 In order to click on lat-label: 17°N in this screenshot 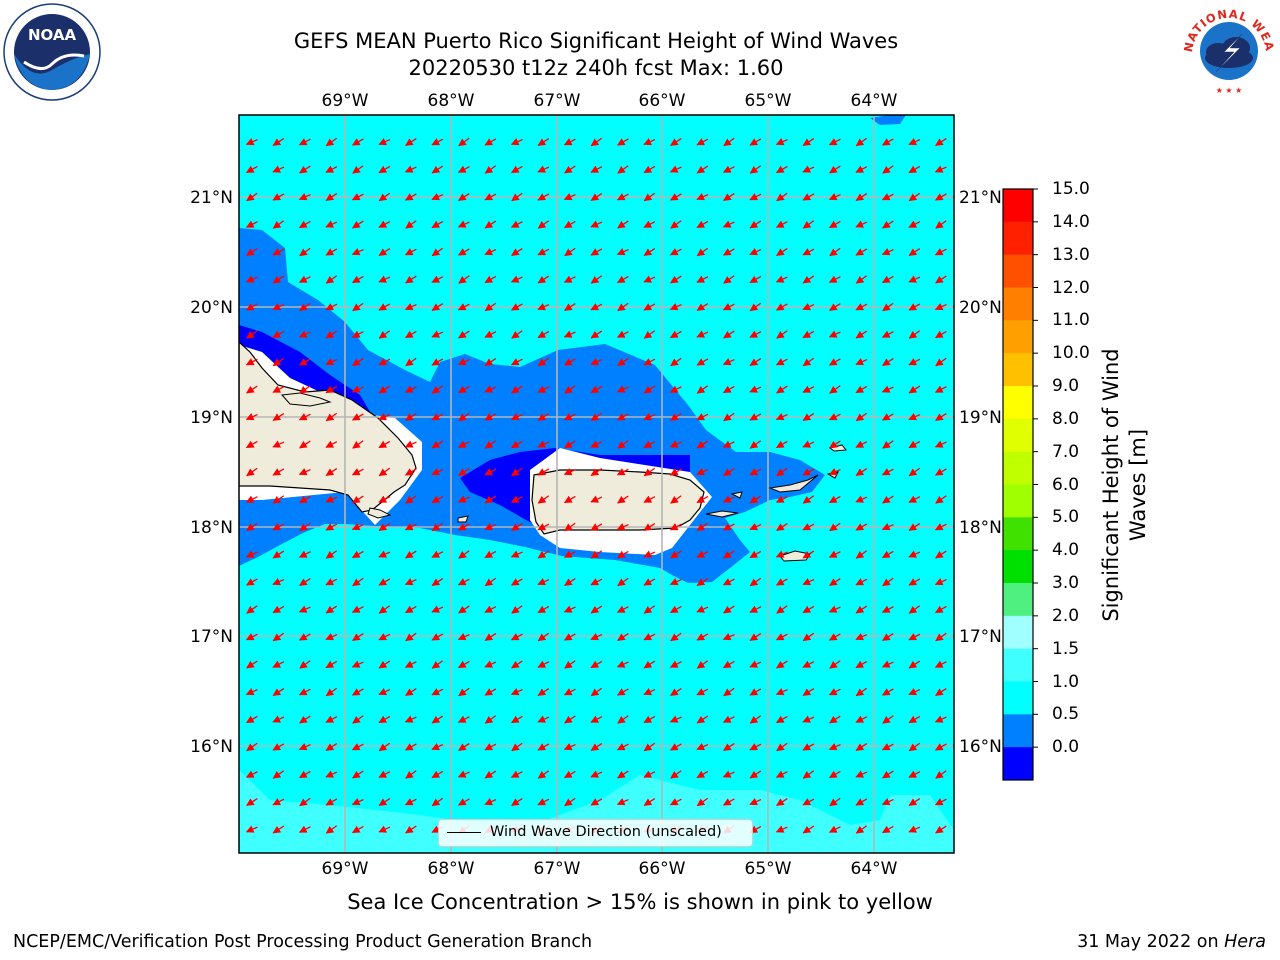, I will do `click(211, 637)`.